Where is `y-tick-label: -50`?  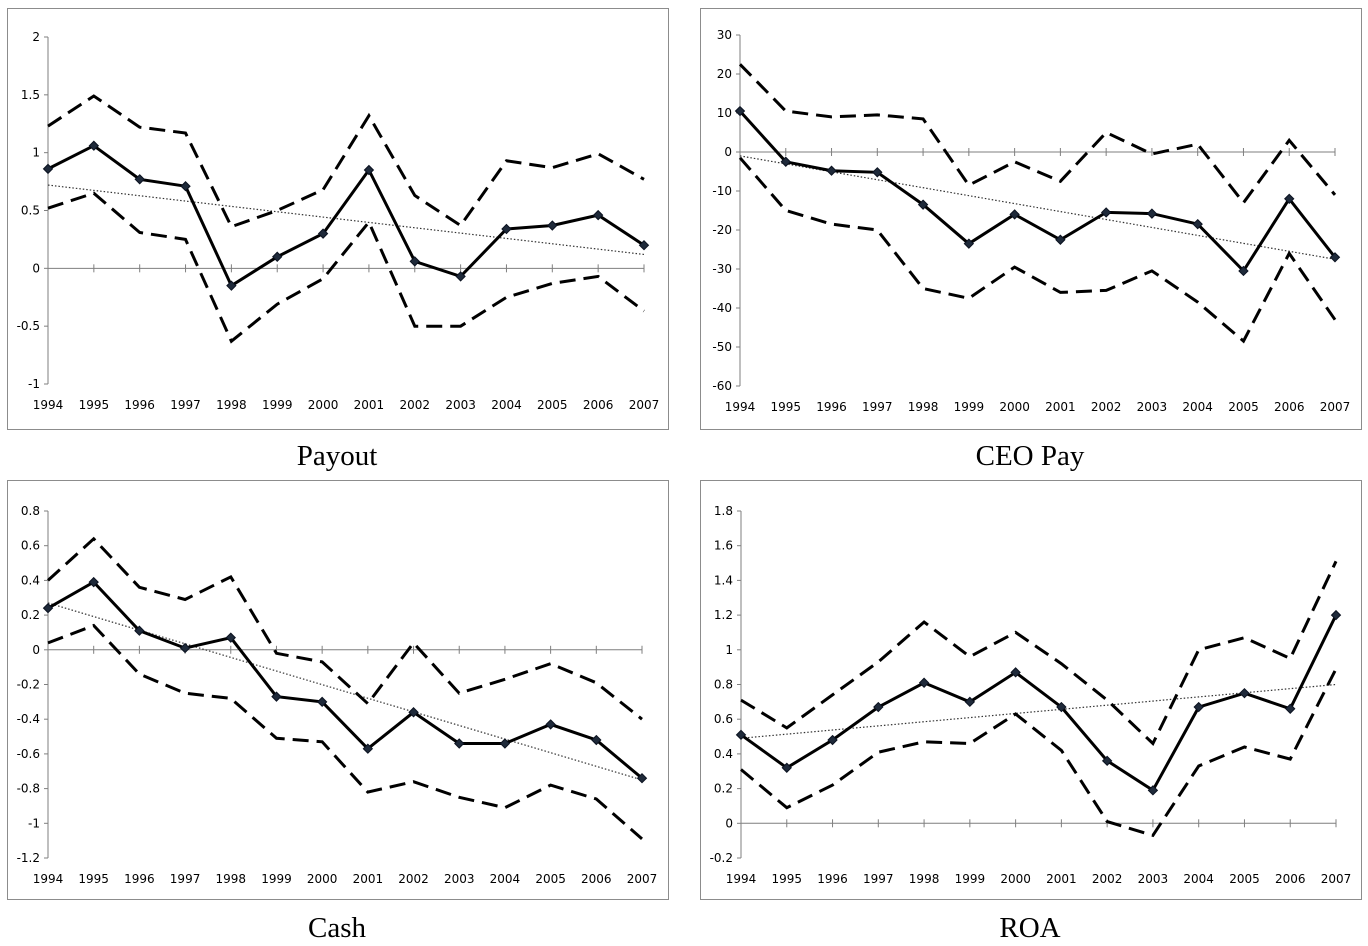
y-tick-label: -50 is located at coordinates (722, 347).